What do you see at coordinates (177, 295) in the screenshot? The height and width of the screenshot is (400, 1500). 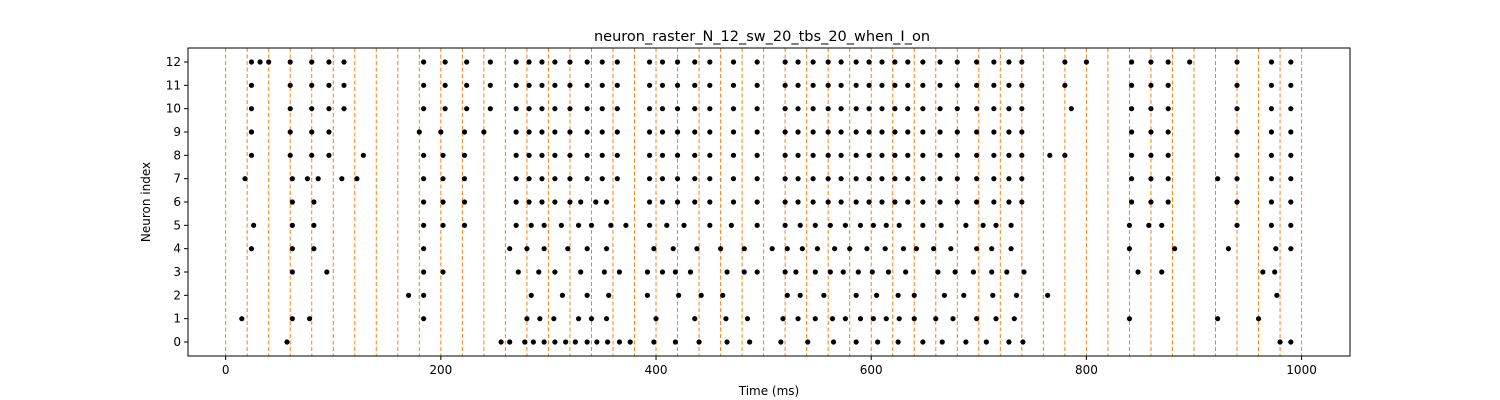 I see `y-tick-label: 2` at bounding box center [177, 295].